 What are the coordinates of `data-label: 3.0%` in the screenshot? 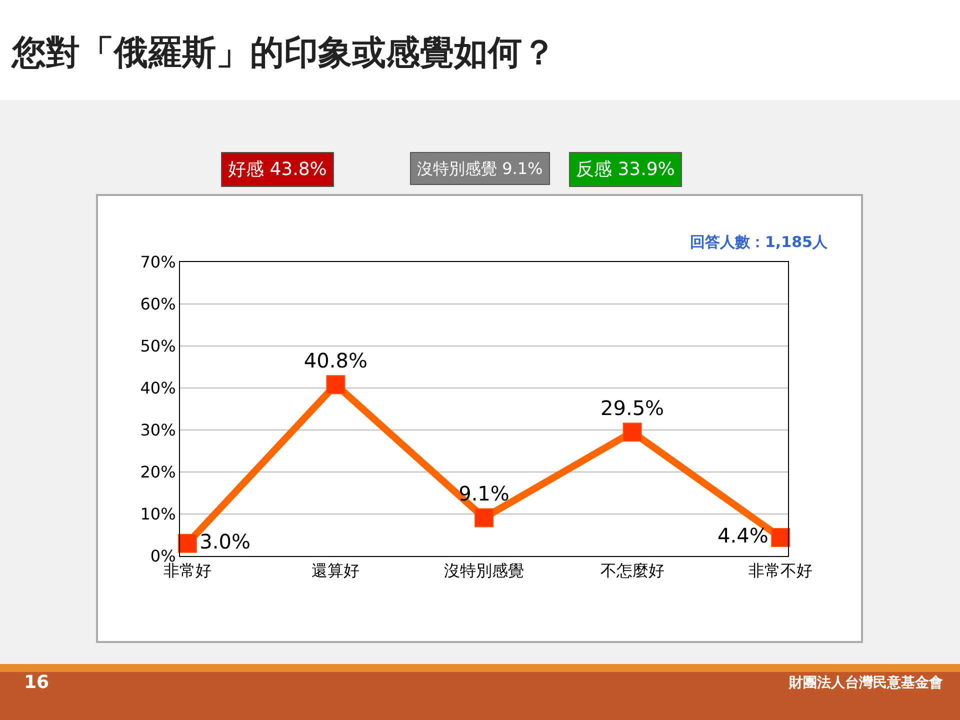 It's located at (225, 541).